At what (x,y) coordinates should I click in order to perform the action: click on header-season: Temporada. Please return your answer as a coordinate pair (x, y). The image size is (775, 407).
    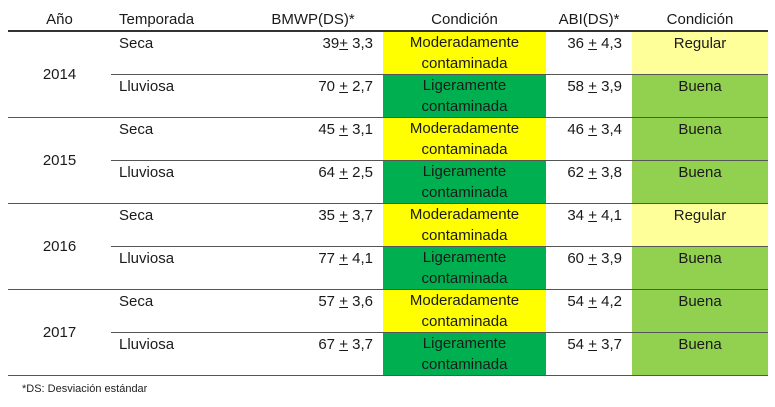
    Looking at the image, I should click on (177, 20).